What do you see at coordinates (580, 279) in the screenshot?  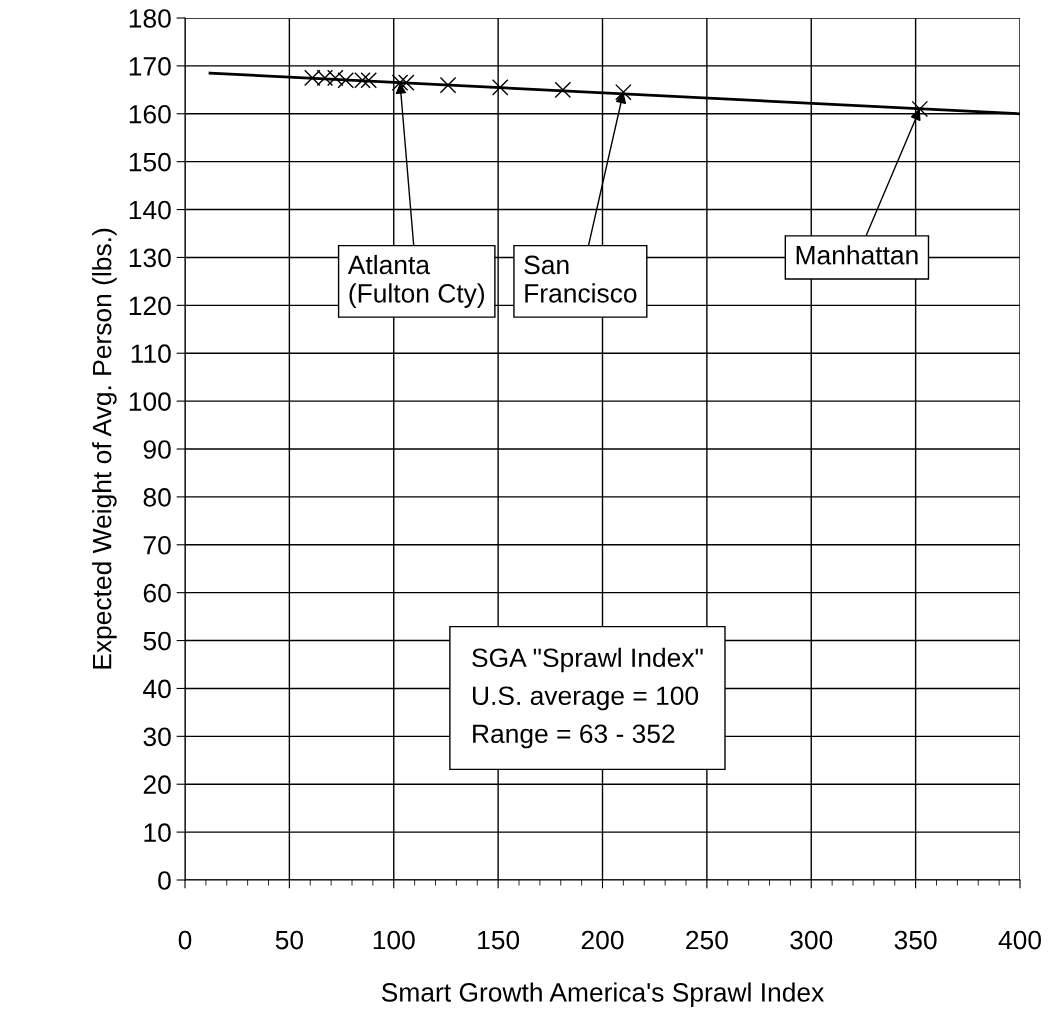 I see `annotation: San Francisco` at bounding box center [580, 279].